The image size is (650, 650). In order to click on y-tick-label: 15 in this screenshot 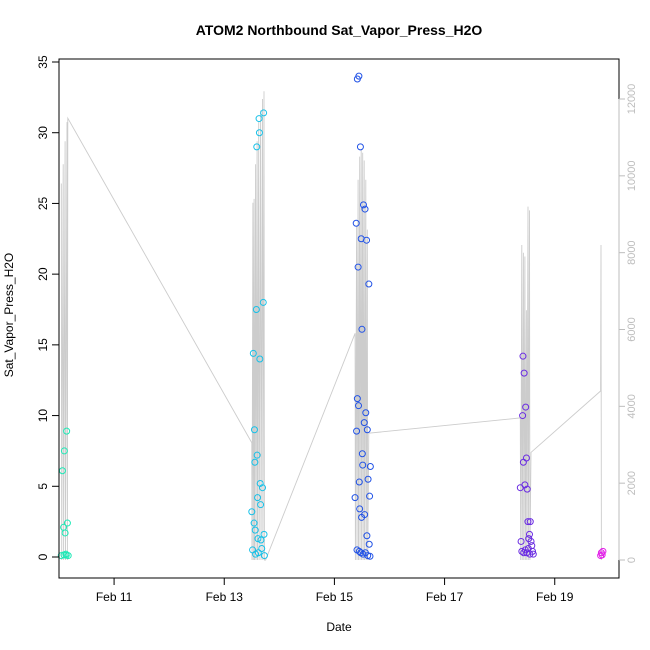, I will do `click(43, 345)`.